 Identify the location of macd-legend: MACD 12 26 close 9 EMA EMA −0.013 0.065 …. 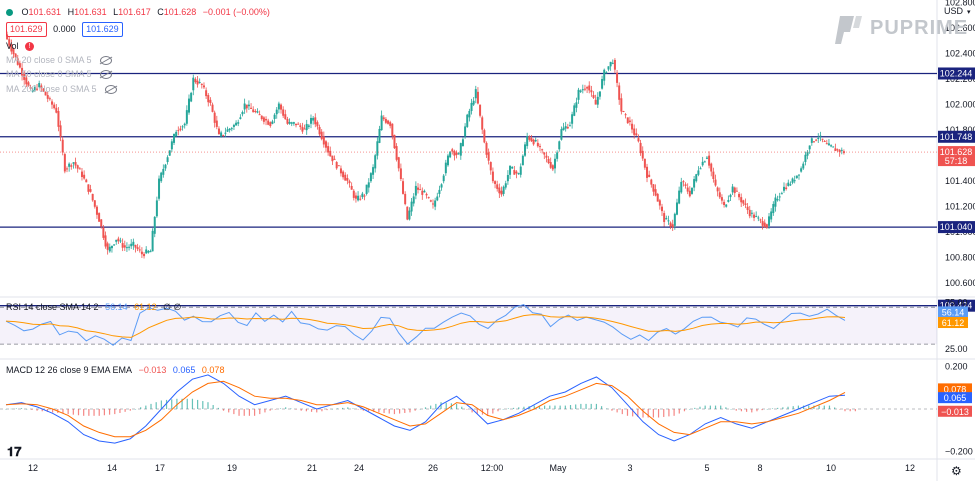
(117, 370).